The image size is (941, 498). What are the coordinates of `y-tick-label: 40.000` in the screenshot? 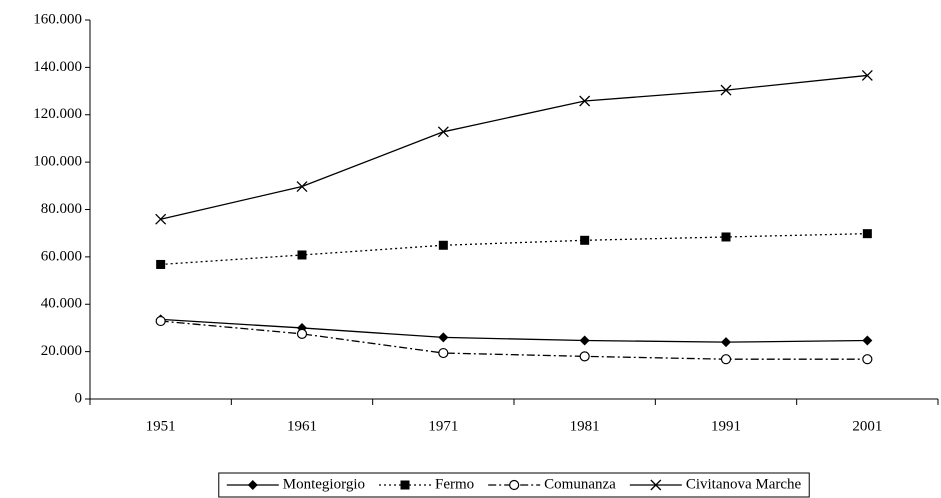 It's located at (61, 304).